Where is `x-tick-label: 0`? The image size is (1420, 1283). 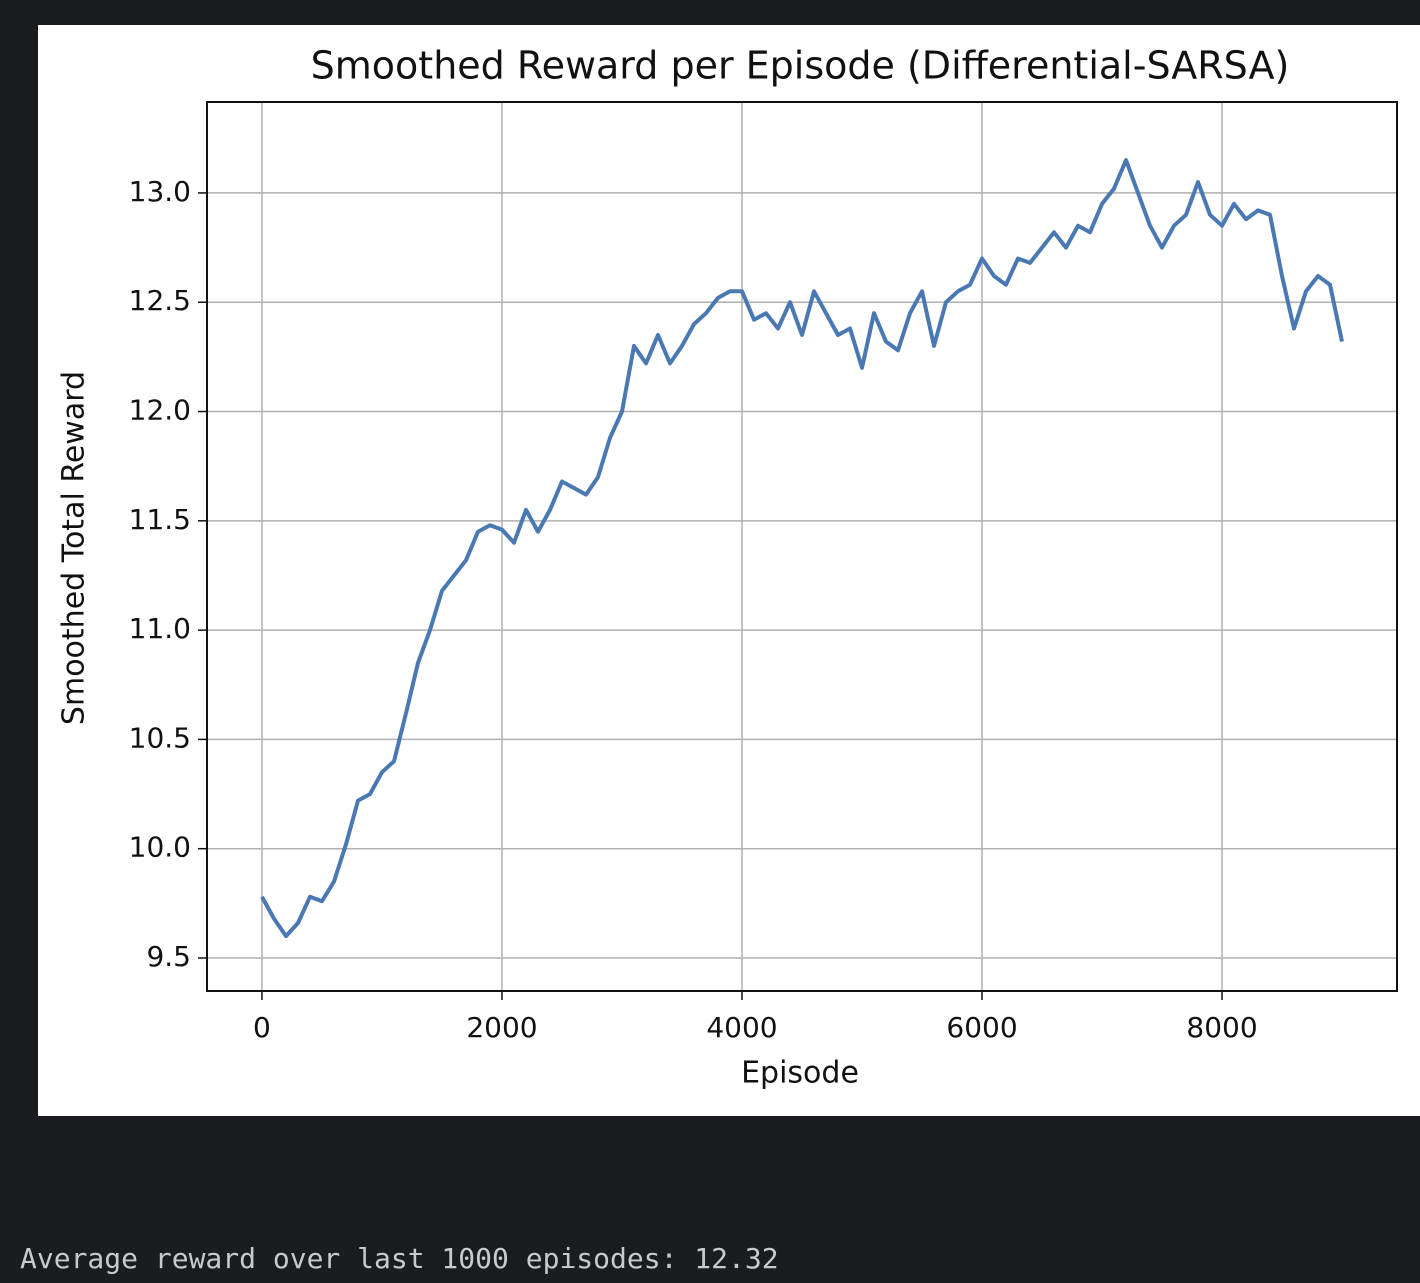 x-tick-label: 0 is located at coordinates (262, 1027).